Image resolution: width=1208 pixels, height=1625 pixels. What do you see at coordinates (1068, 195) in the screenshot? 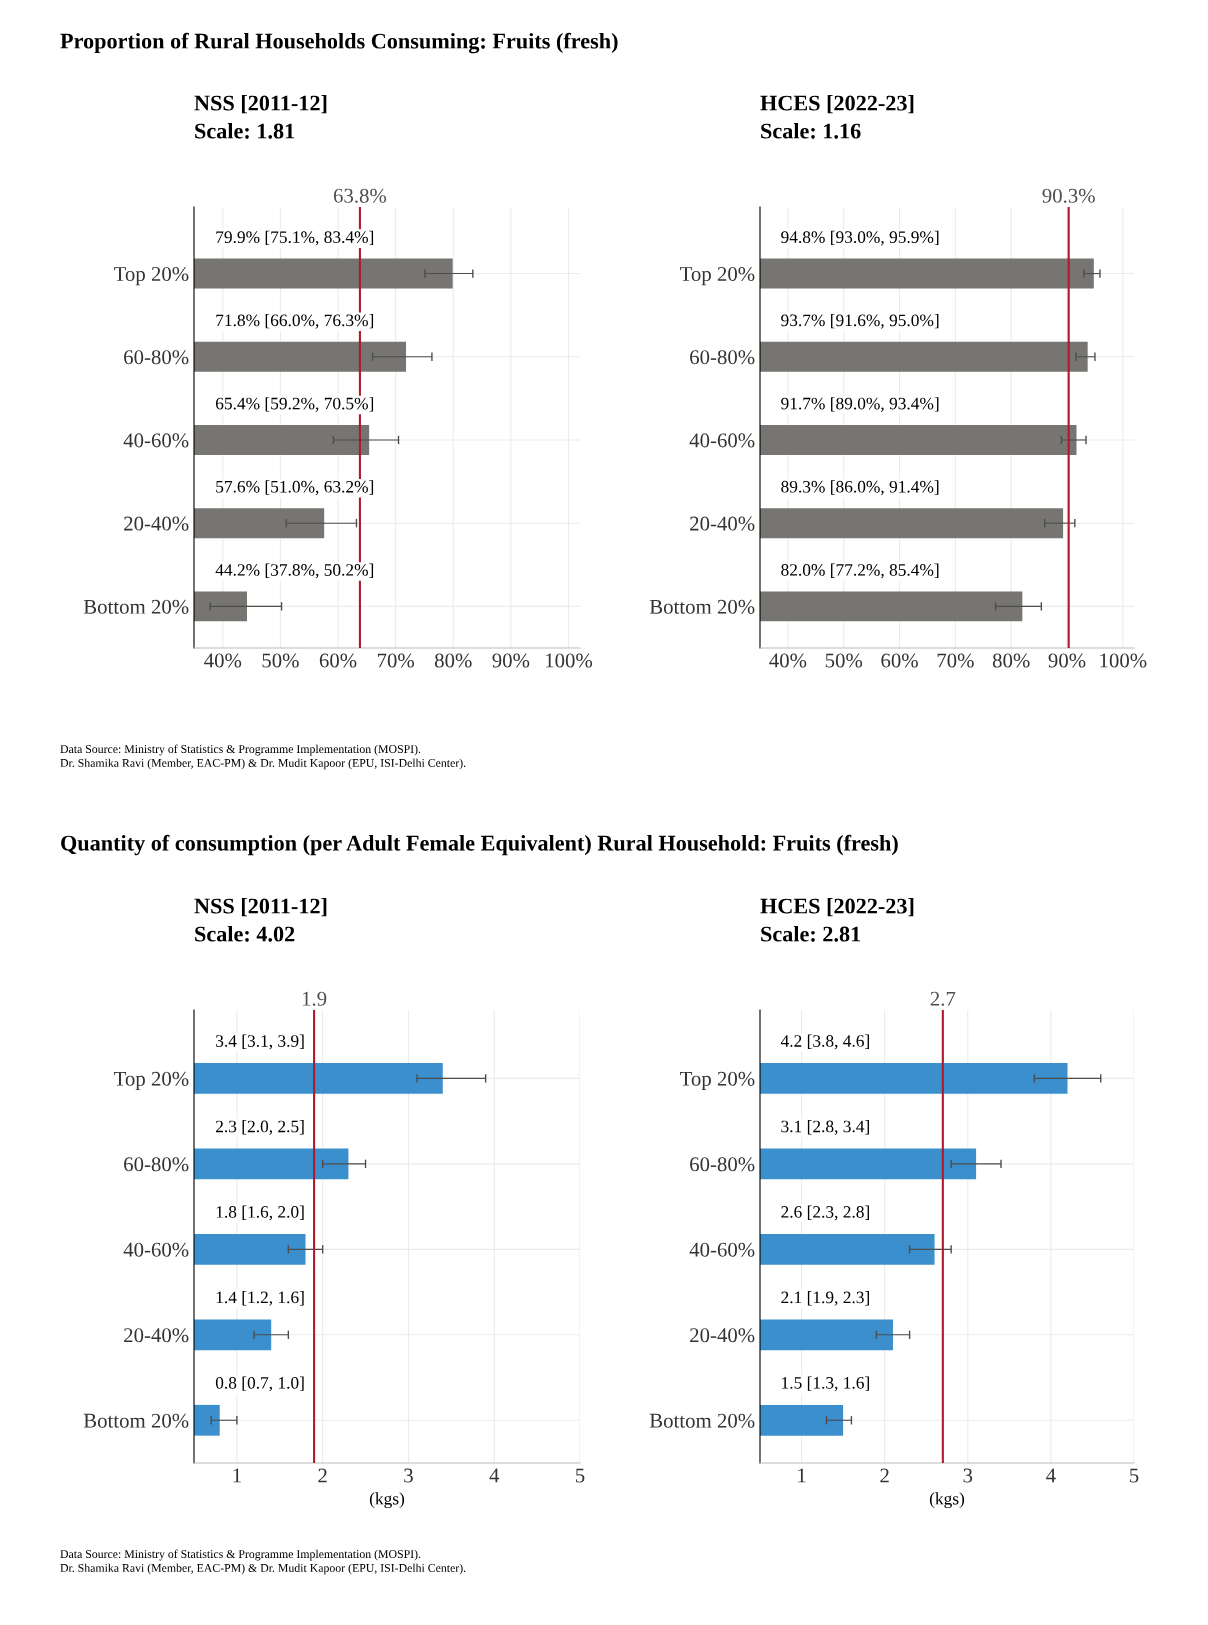
I see `ref-line-label: 90.3%` at bounding box center [1068, 195].